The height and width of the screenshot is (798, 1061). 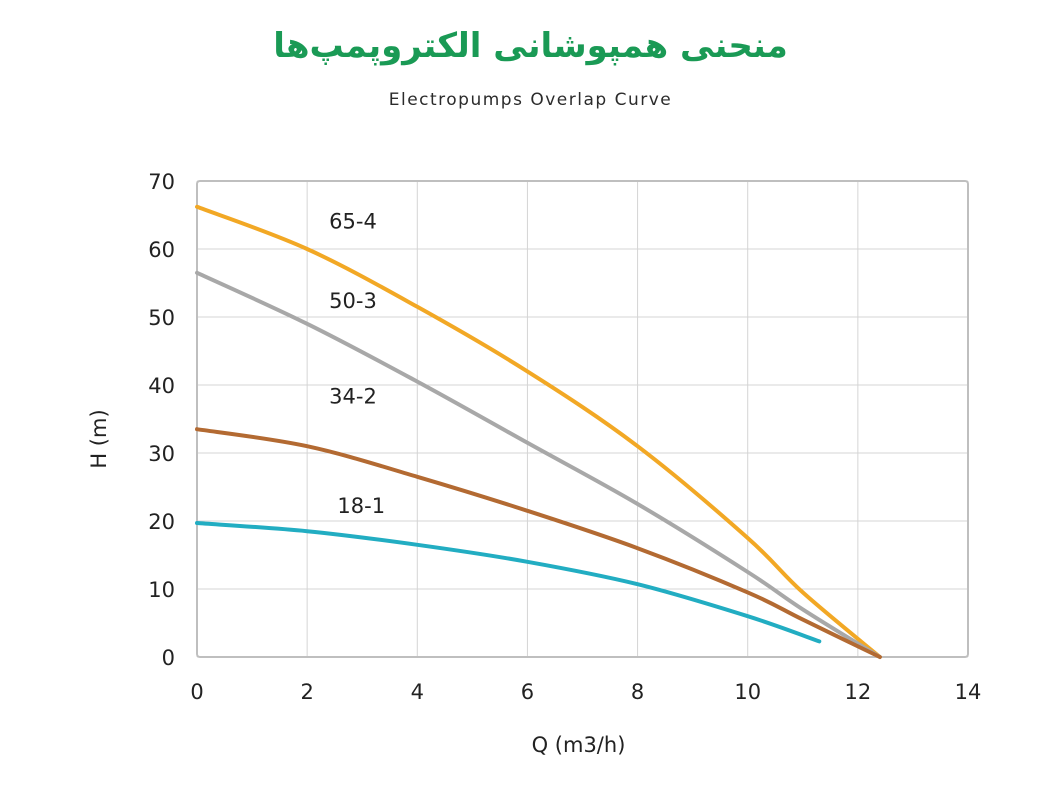 What do you see at coordinates (353, 301) in the screenshot?
I see `series-label: 50-3` at bounding box center [353, 301].